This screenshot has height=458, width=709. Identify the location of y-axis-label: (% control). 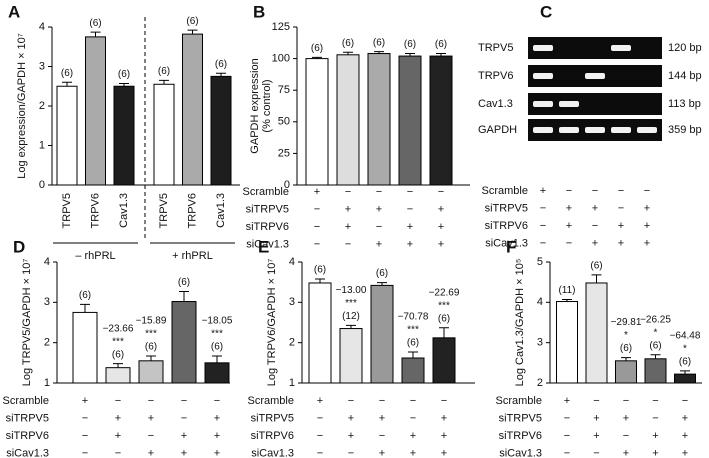
(267, 105).